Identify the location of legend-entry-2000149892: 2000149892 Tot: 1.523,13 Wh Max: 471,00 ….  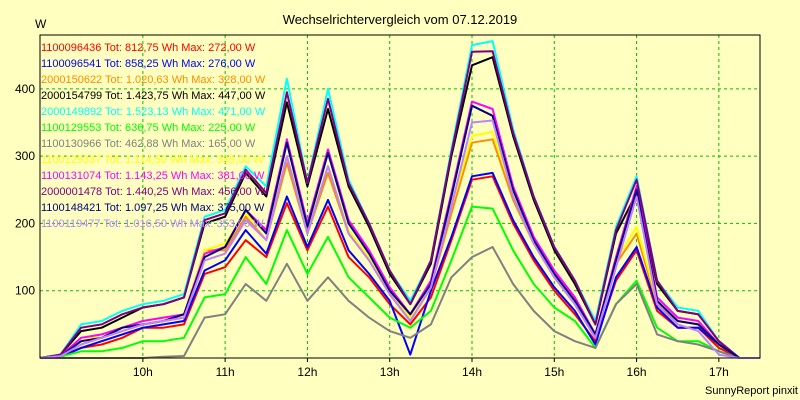
(153, 112).